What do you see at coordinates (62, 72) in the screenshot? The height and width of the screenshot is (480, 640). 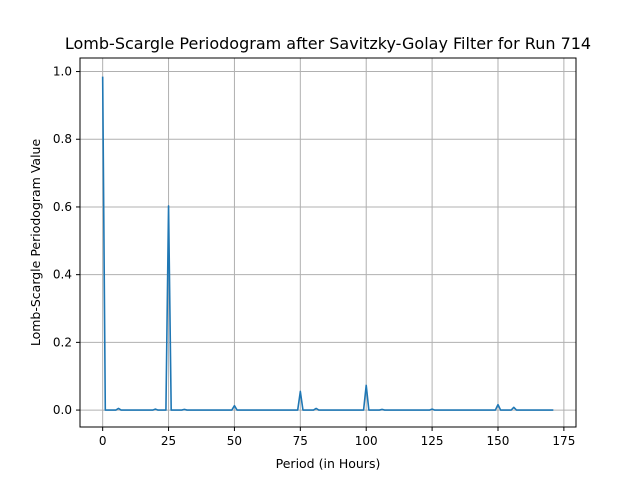 I see `y-tick-label: 1.0` at bounding box center [62, 72].